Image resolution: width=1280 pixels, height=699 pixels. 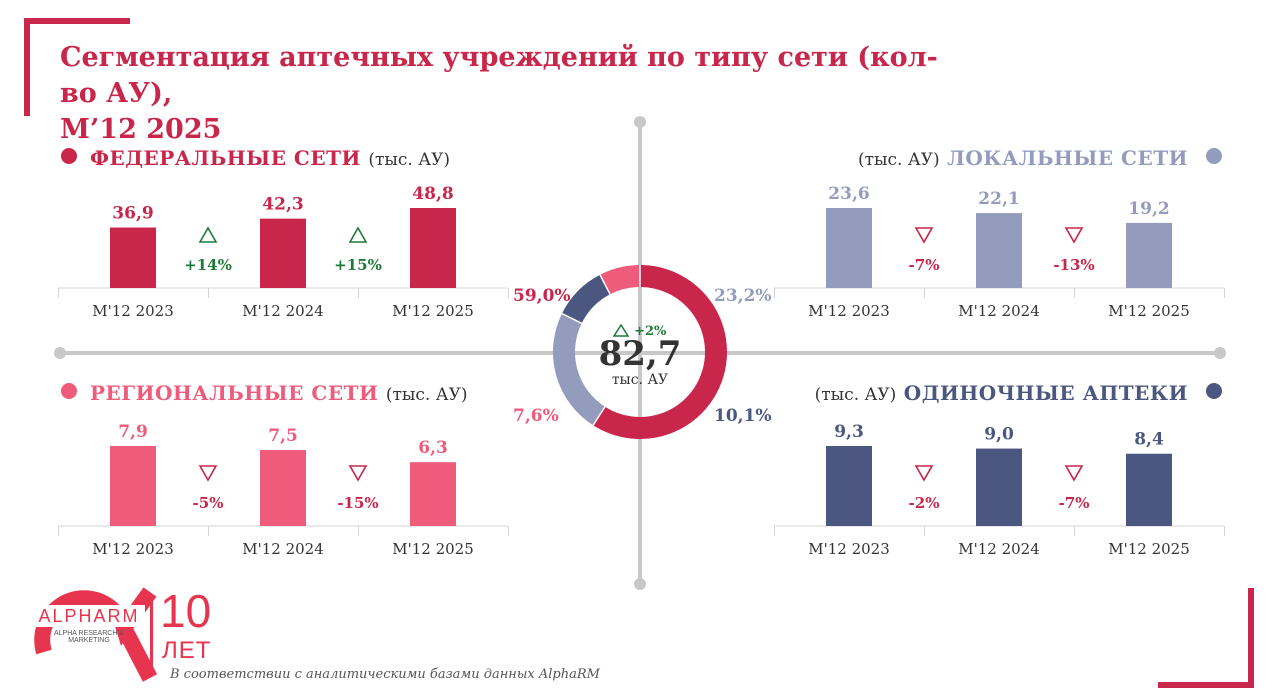 I want to click on title-line-2: М’12 2025, so click(x=141, y=129).